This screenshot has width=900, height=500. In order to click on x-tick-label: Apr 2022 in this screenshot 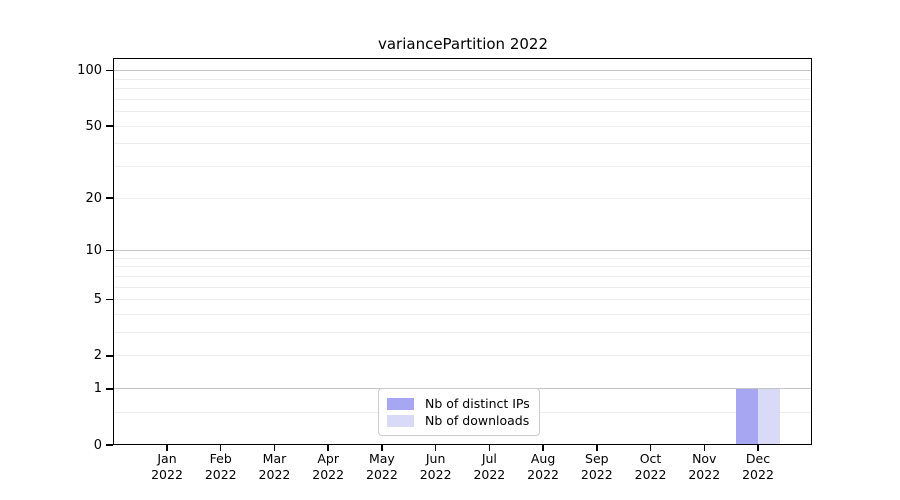, I will do `click(328, 467)`.